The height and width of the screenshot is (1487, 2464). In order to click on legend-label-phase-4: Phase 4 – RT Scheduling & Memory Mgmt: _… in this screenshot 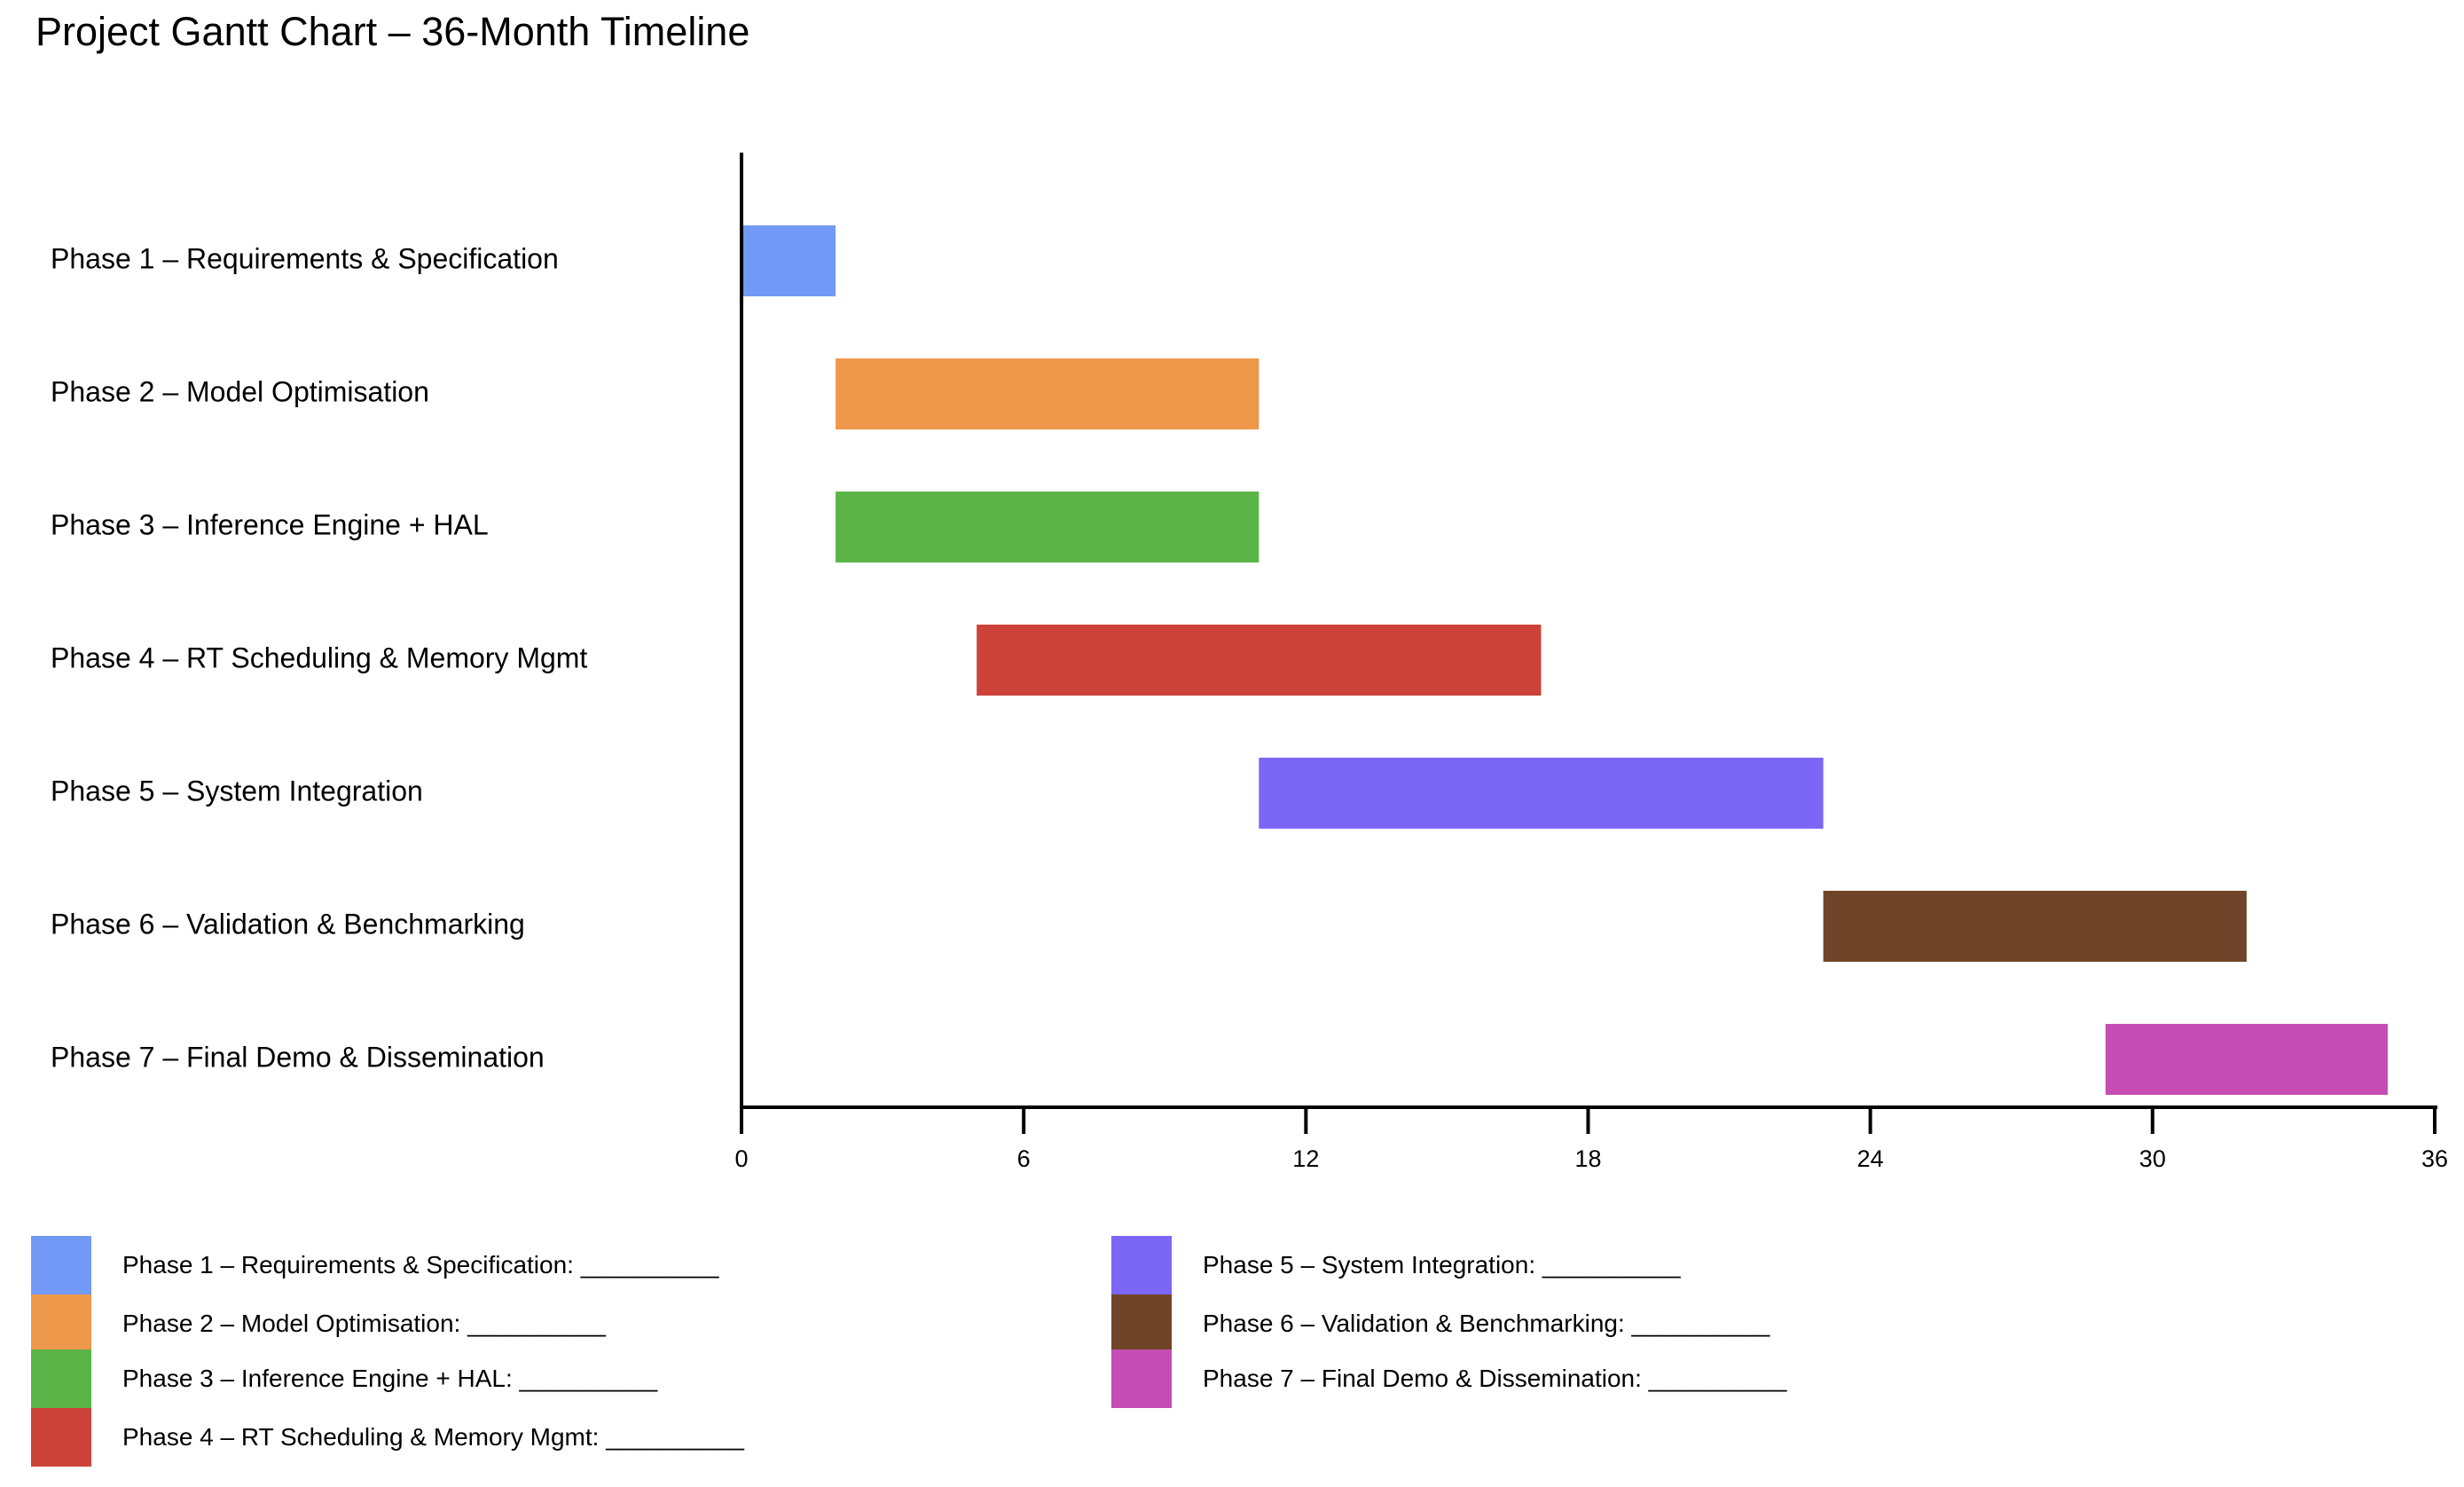, I will do `click(433, 1437)`.